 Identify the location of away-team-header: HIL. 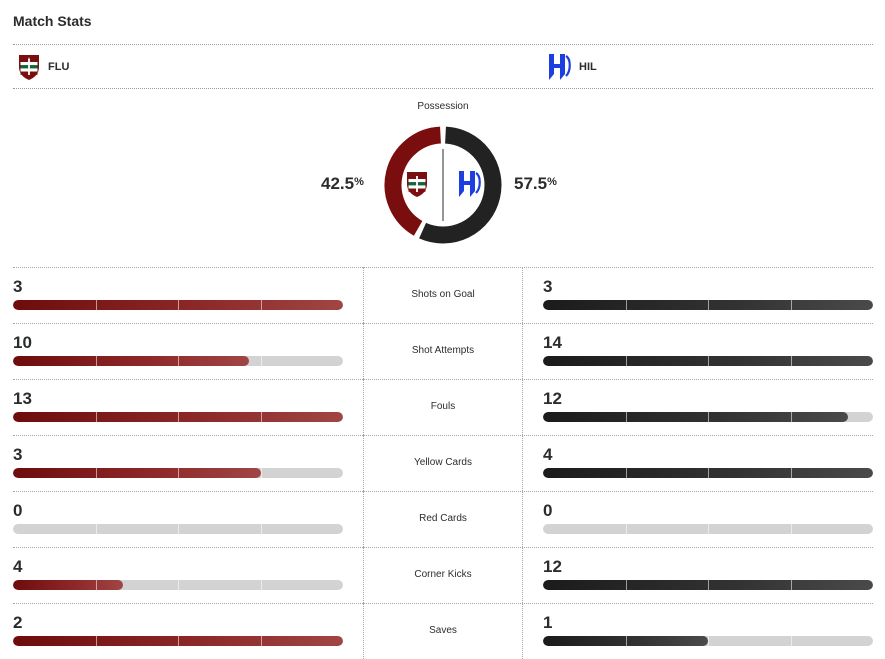
(571, 67).